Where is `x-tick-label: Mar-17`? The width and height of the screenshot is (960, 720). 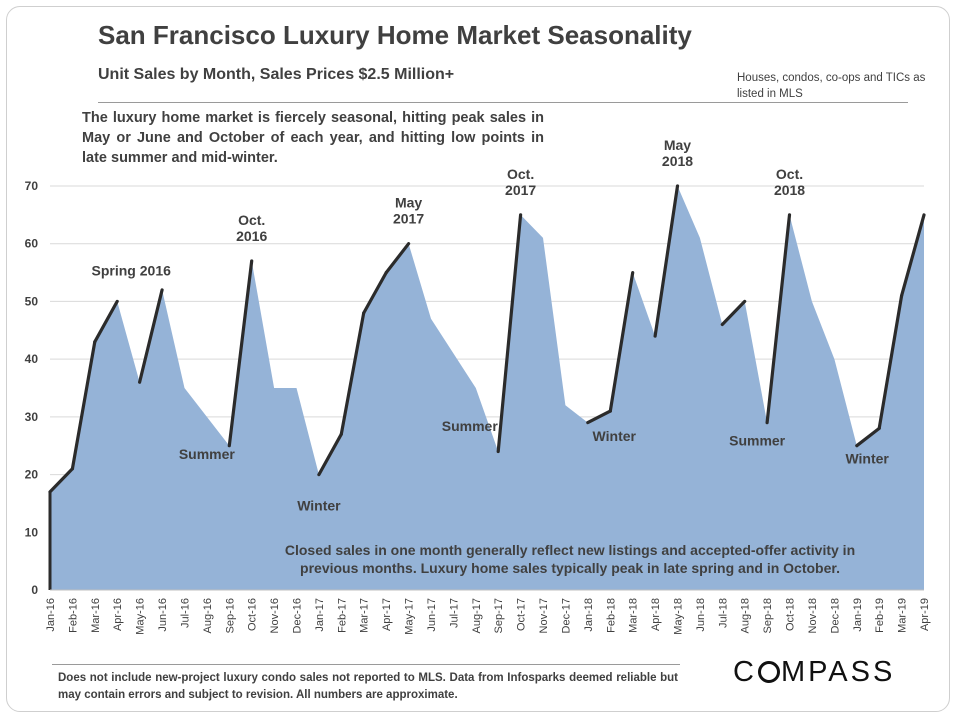 x-tick-label: Mar-17 is located at coordinates (365, 615).